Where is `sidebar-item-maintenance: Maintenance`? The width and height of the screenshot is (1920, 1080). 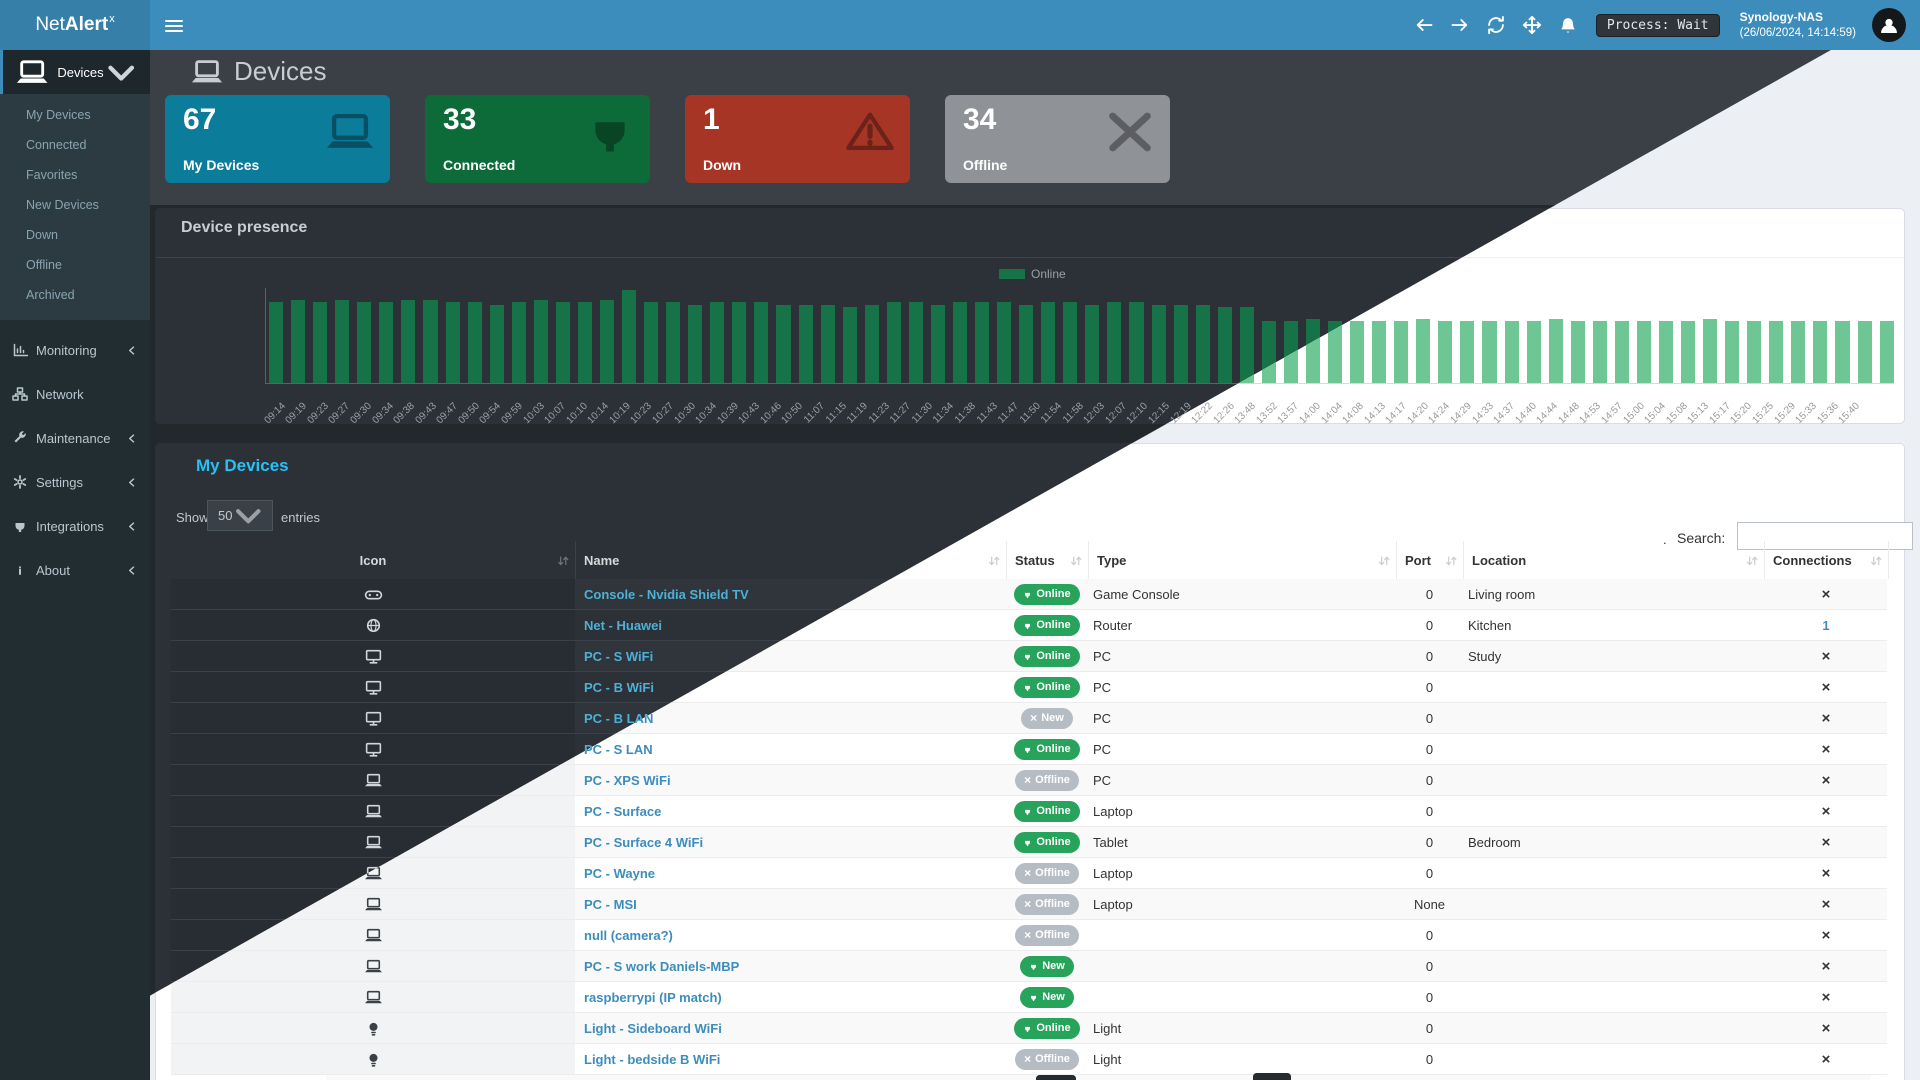 sidebar-item-maintenance: Maintenance is located at coordinates (75, 438).